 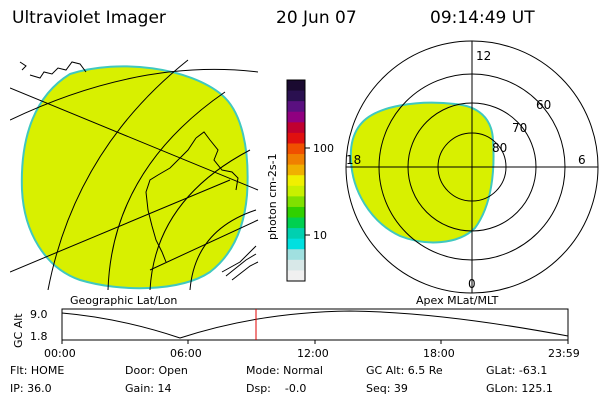 I want to click on xtick-1800: 18:00, so click(x=439, y=353).